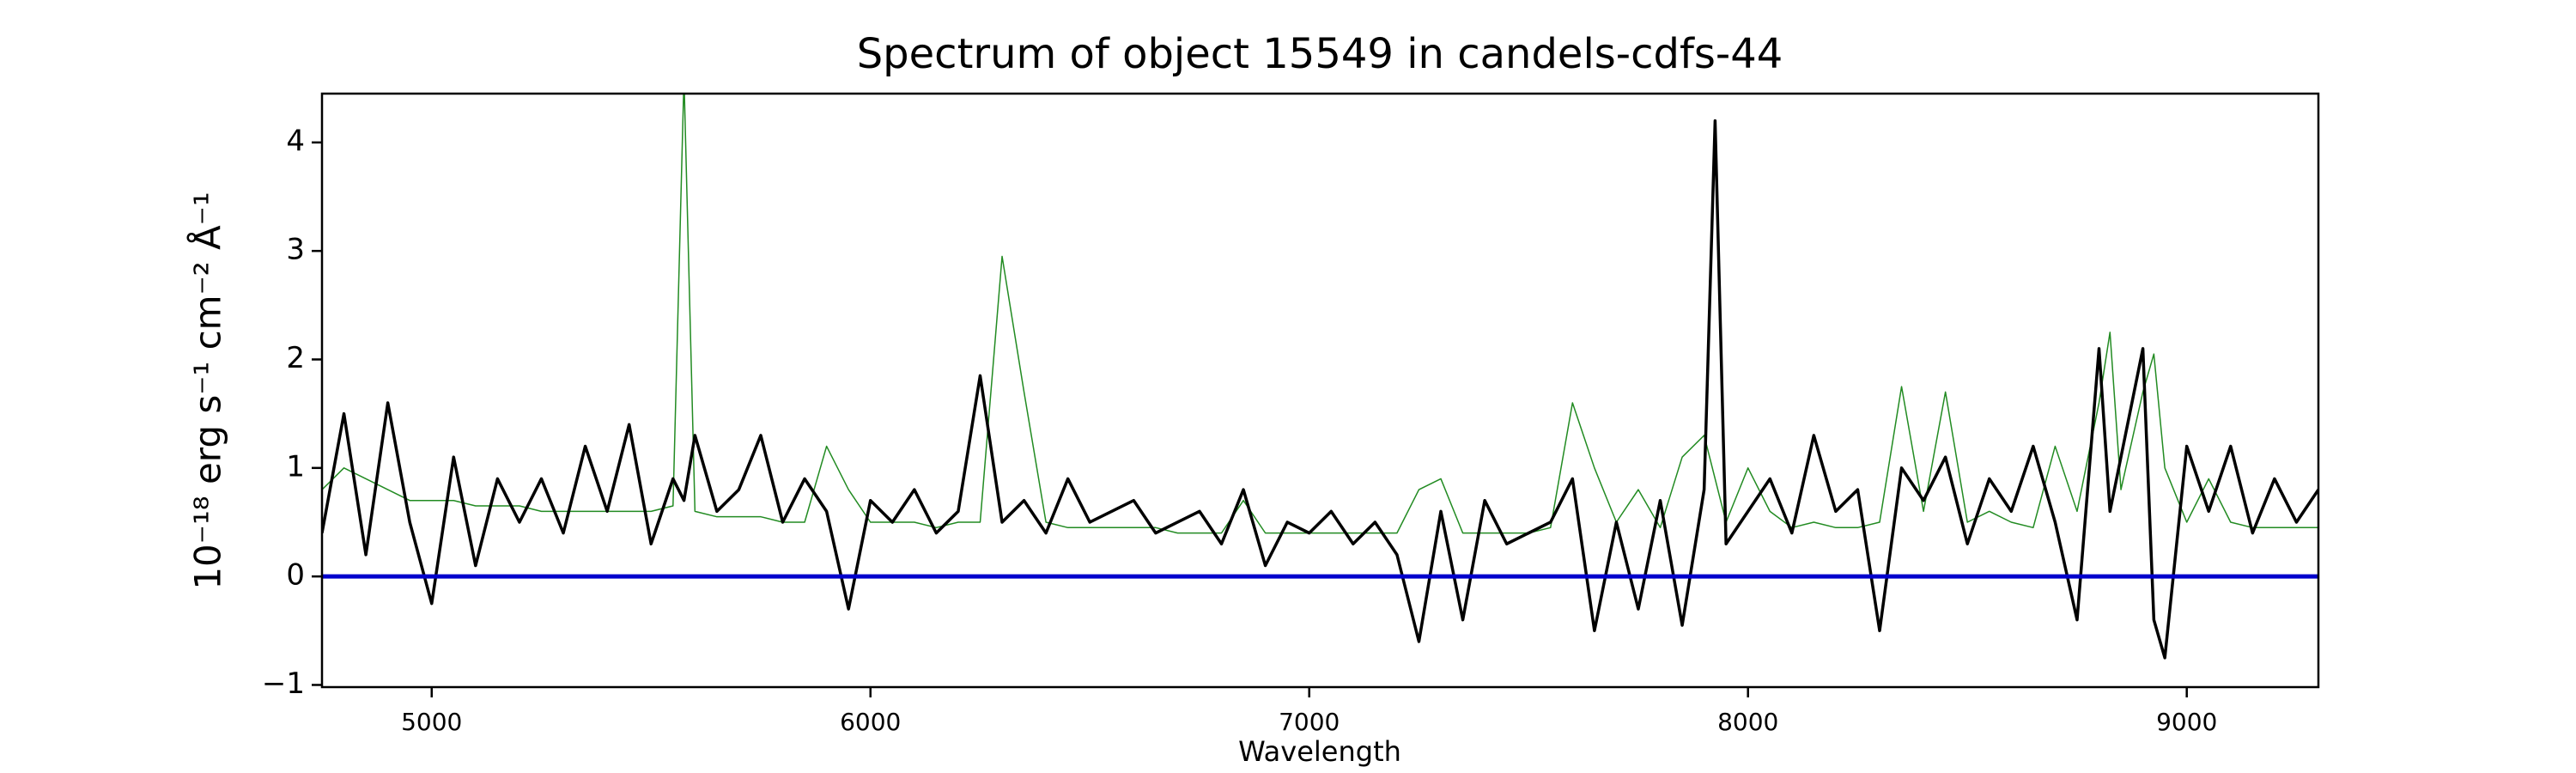 This screenshot has height=773, width=2576. Describe the element at coordinates (431, 722) in the screenshot. I see `x-tick-label: 5000` at that location.